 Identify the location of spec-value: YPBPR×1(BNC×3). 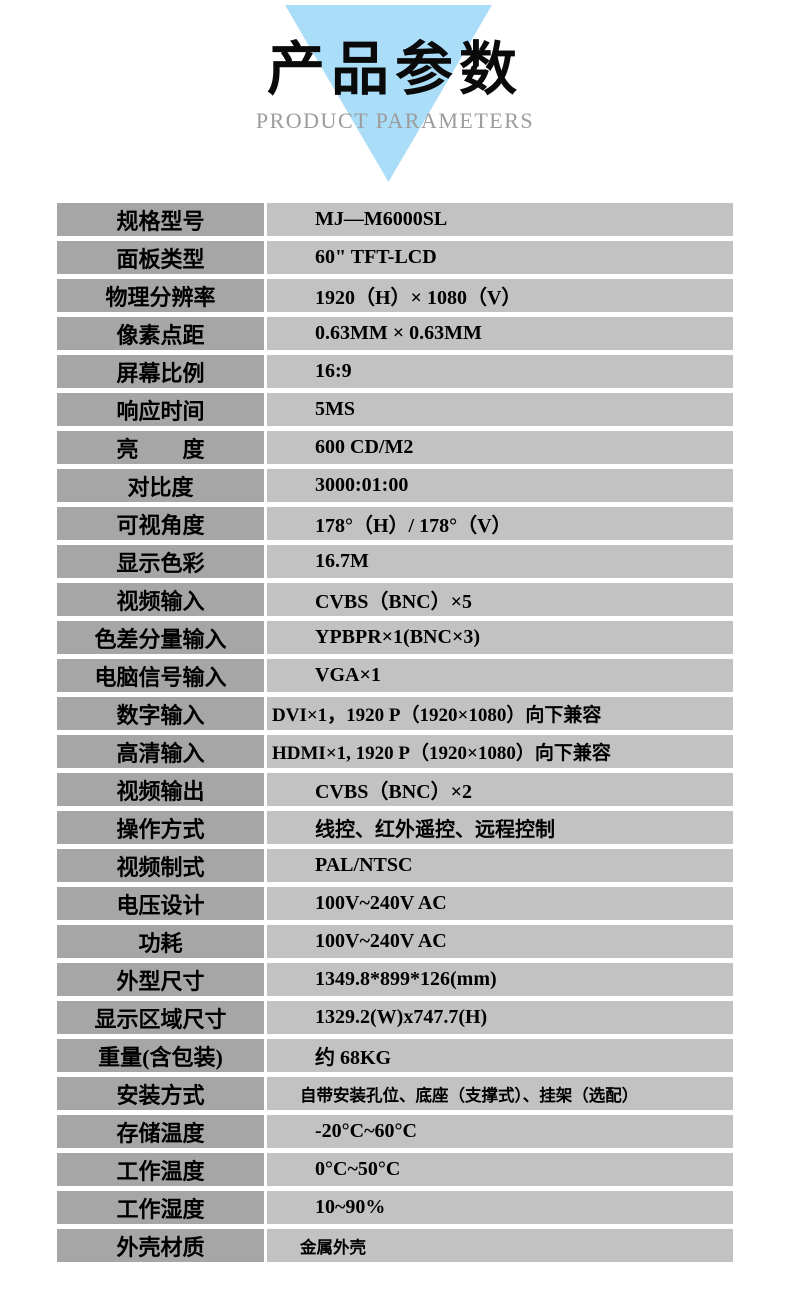
(500, 637).